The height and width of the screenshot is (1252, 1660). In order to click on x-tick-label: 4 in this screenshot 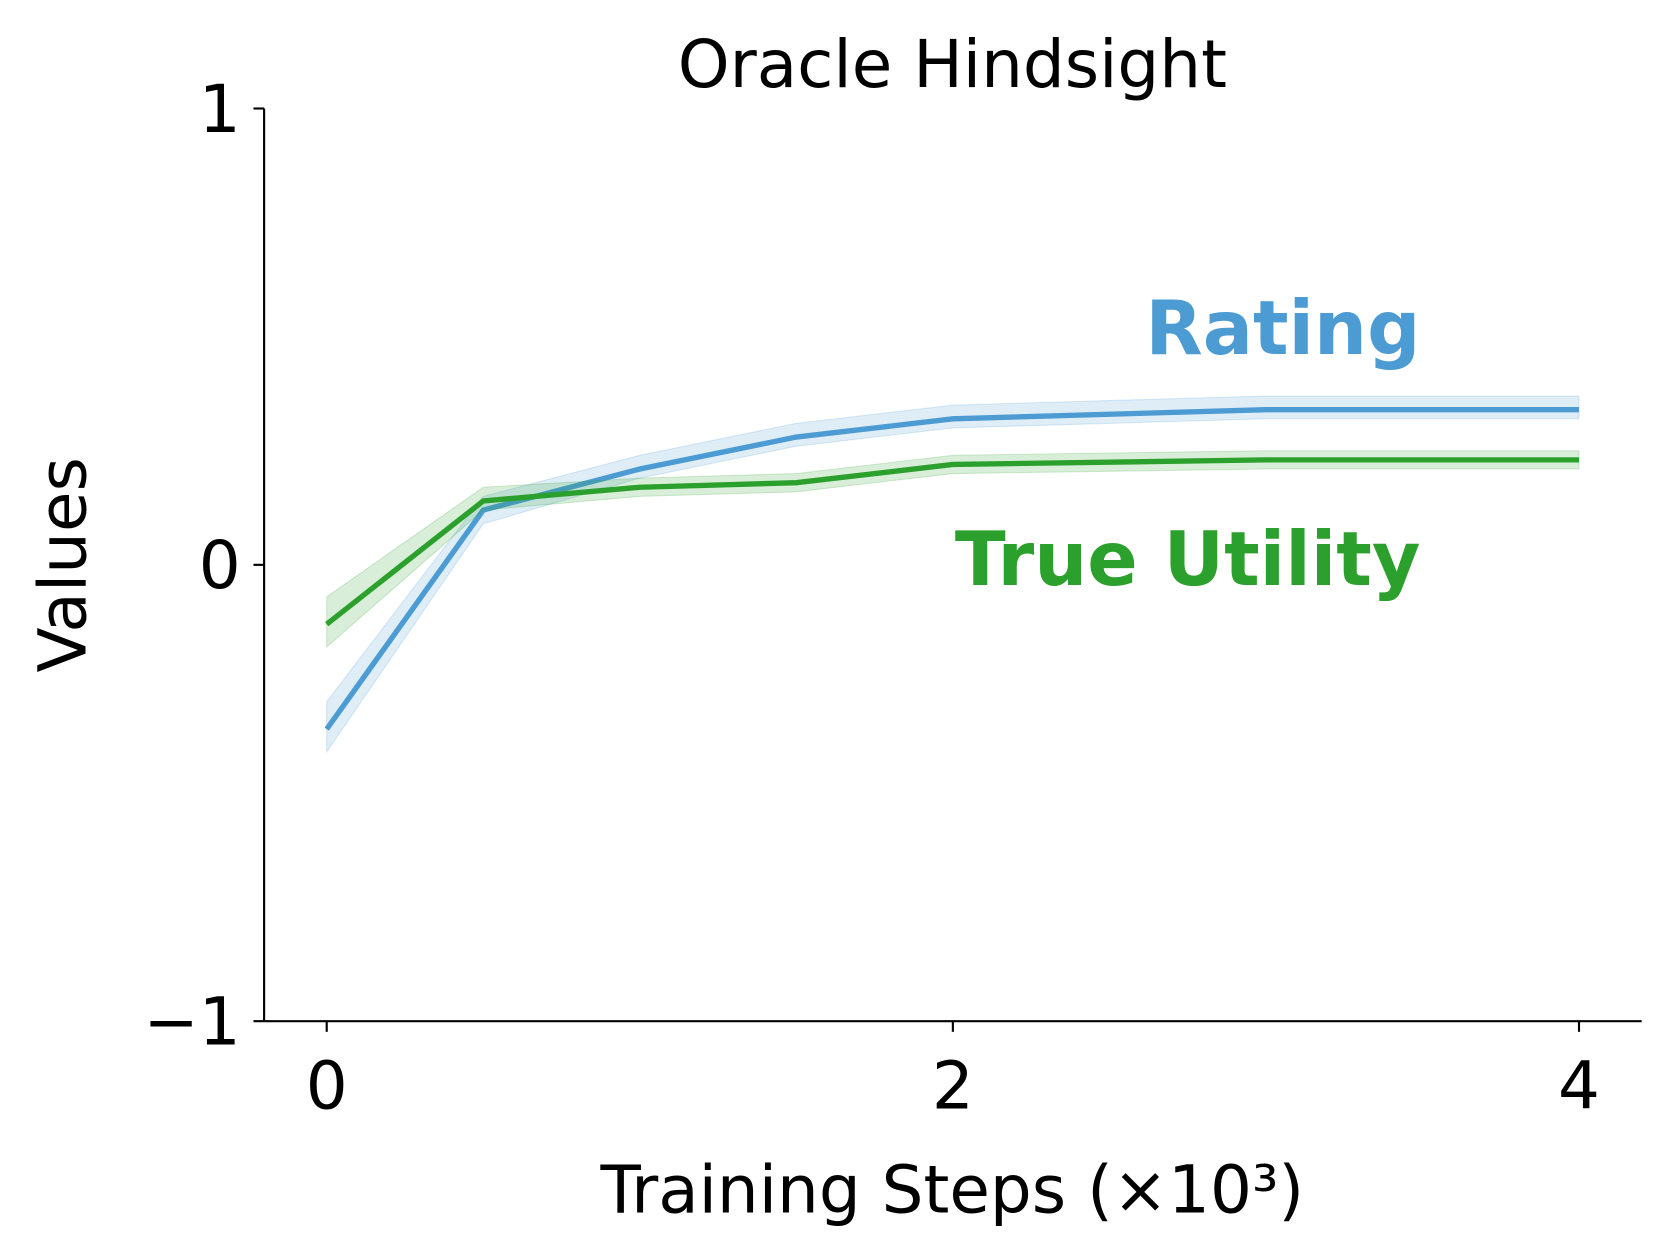, I will do `click(1579, 1085)`.